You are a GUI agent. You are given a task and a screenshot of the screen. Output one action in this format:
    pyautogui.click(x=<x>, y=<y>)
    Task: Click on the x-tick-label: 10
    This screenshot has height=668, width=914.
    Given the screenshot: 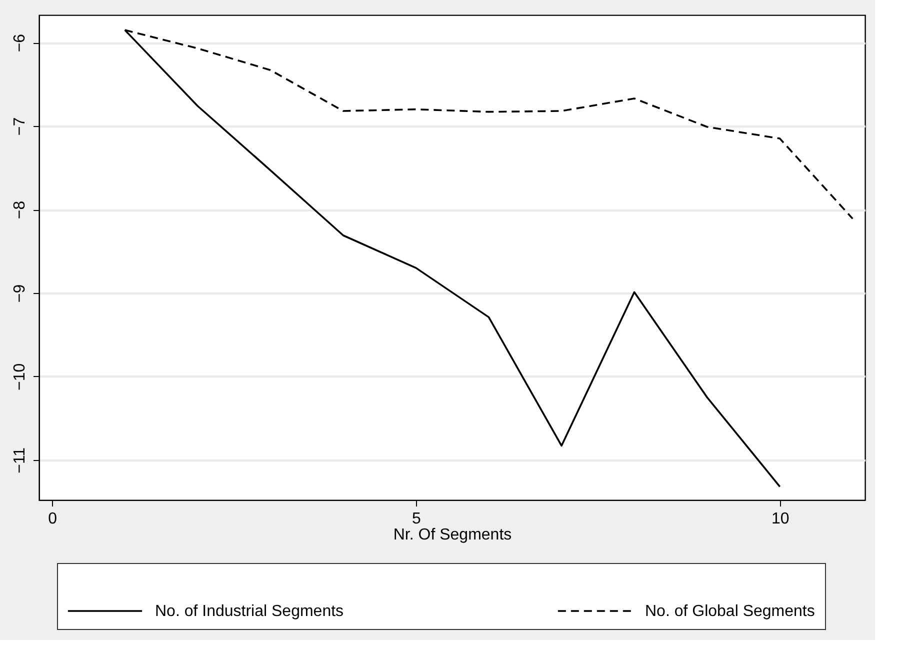 What is the action you would take?
    pyautogui.click(x=780, y=519)
    